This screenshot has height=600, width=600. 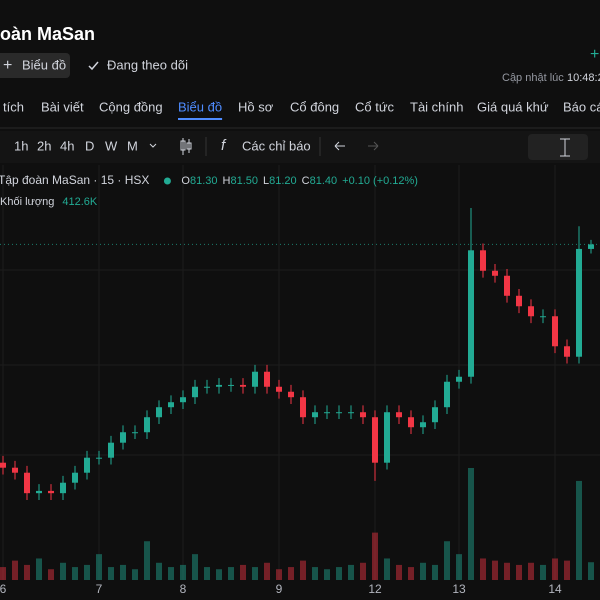 What do you see at coordinates (256, 106) in the screenshot?
I see `tab: Hồ sơ` at bounding box center [256, 106].